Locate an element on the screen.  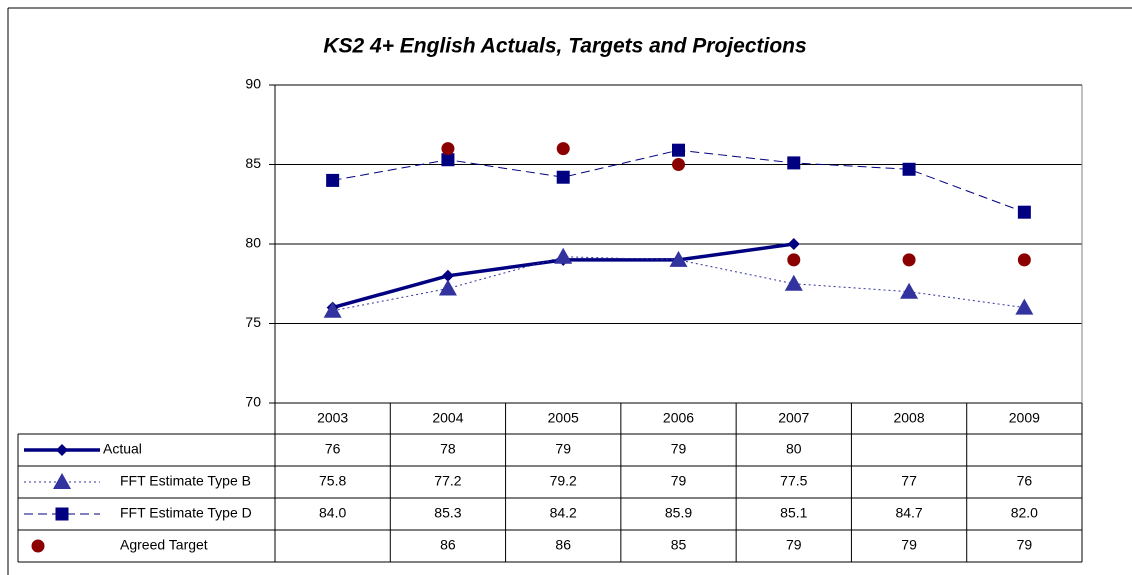
y-tick-label: 90 is located at coordinates (253, 84).